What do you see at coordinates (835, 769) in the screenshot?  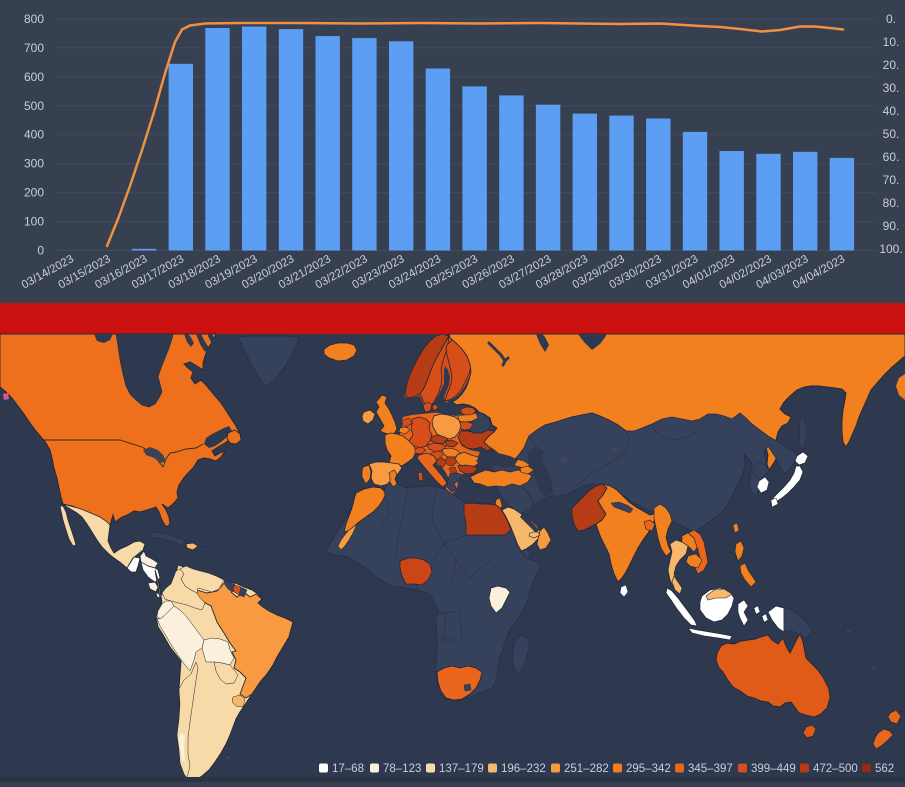 I see `svg-text: 472–500` at bounding box center [835, 769].